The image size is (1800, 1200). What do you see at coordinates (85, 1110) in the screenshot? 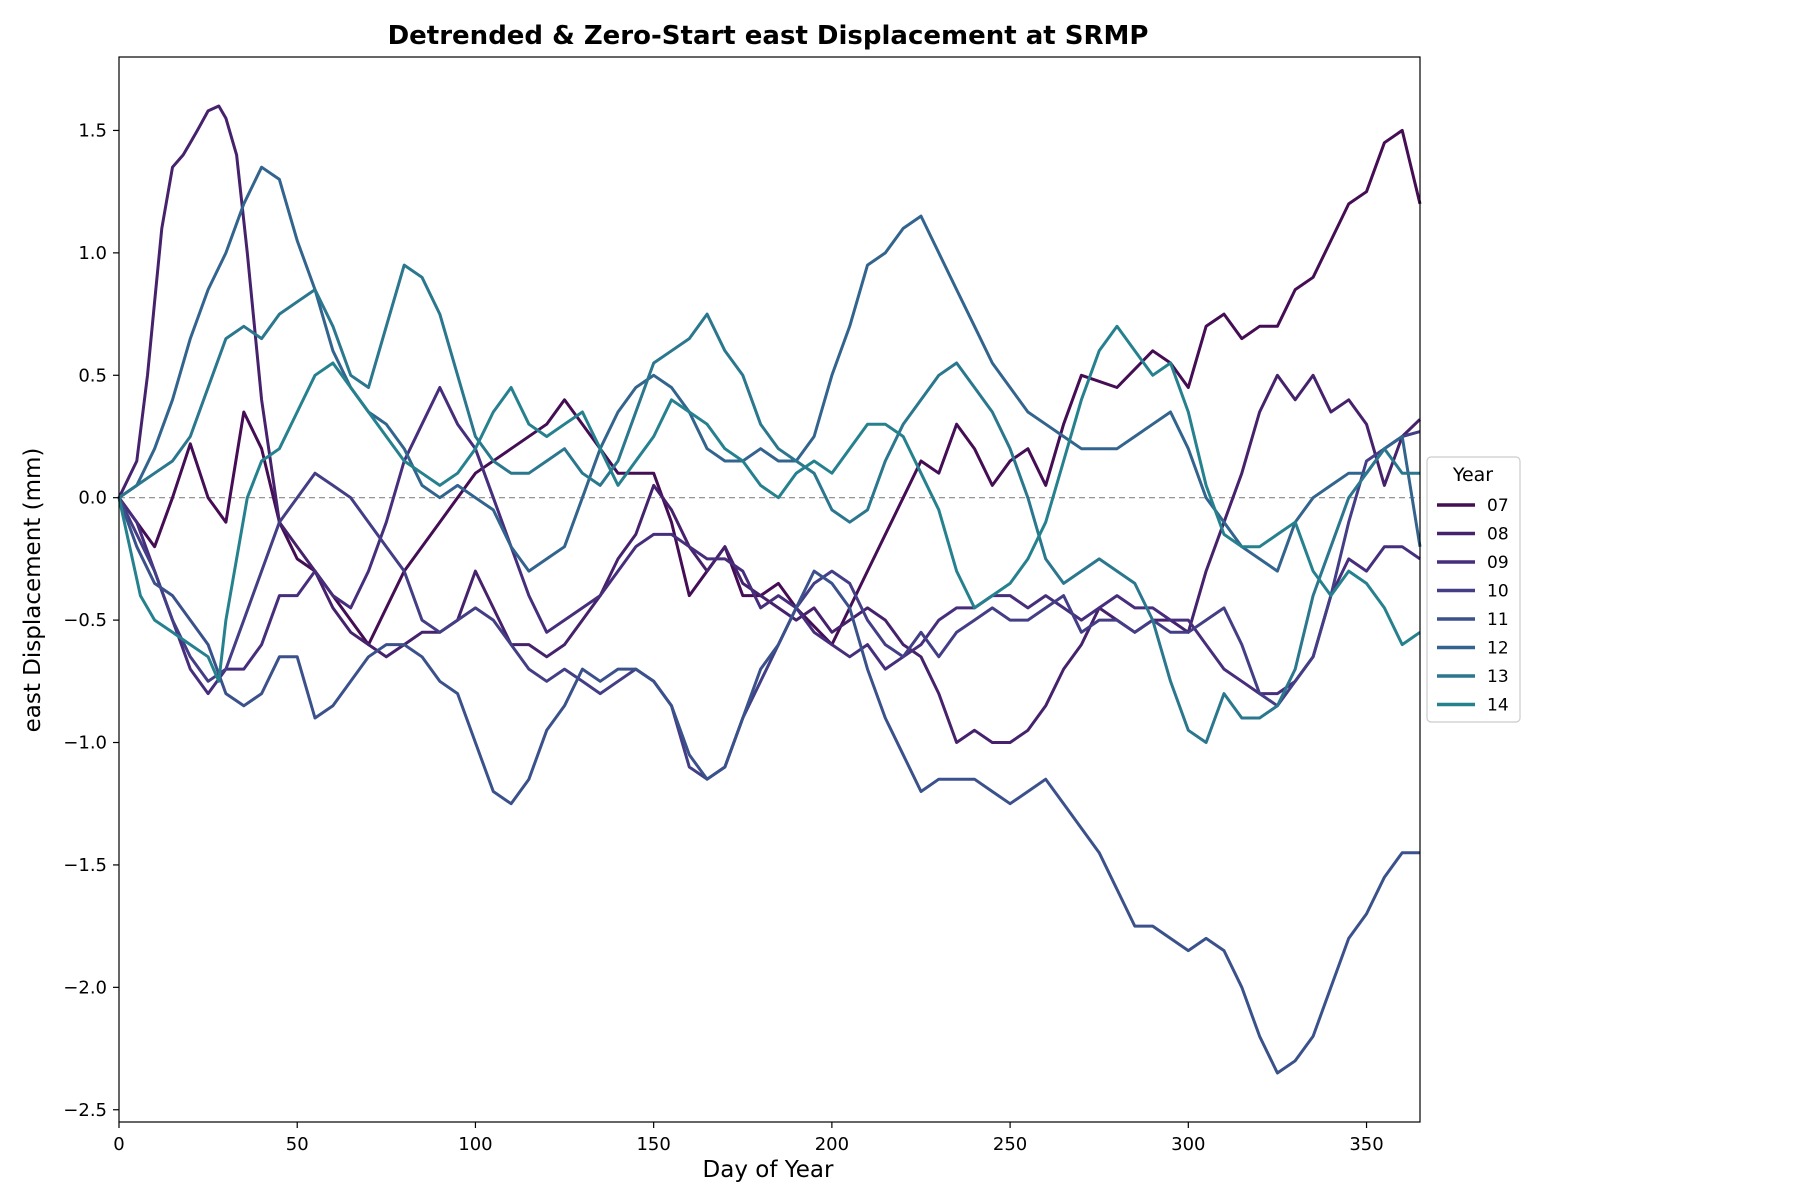
I see `y-tick-label: −2.5` at bounding box center [85, 1110].